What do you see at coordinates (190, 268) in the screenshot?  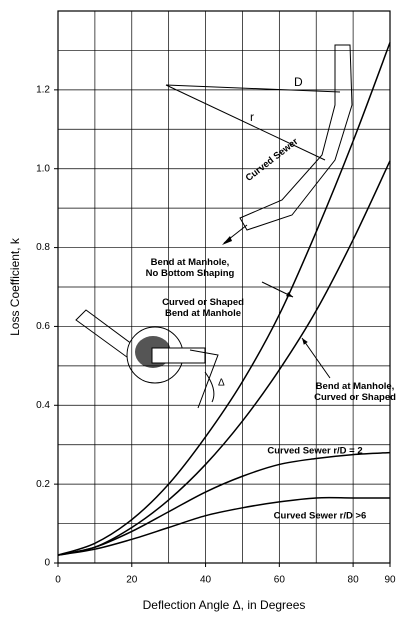 I see `series-label: Bend at Manhole, No Bottom Shaping` at bounding box center [190, 268].